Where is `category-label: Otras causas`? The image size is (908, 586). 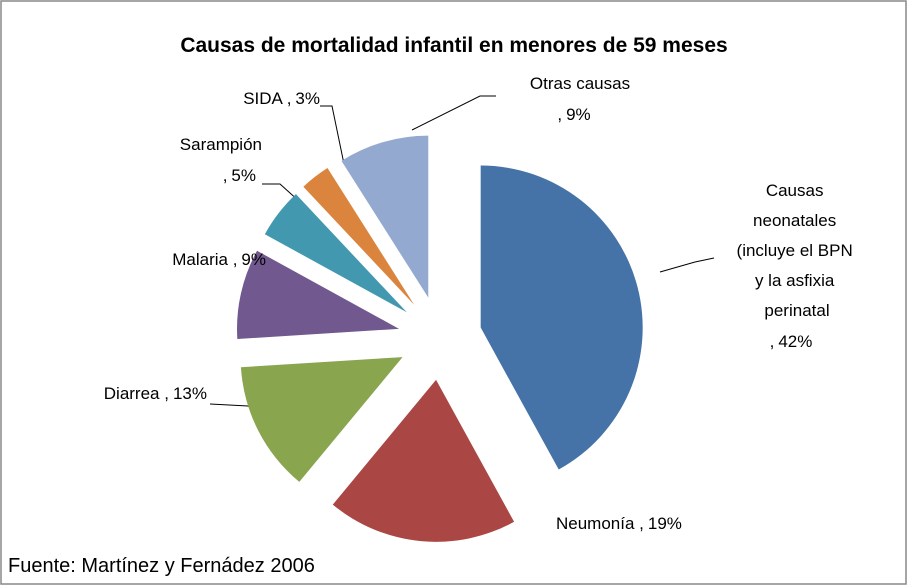 category-label: Otras causas is located at coordinates (580, 83).